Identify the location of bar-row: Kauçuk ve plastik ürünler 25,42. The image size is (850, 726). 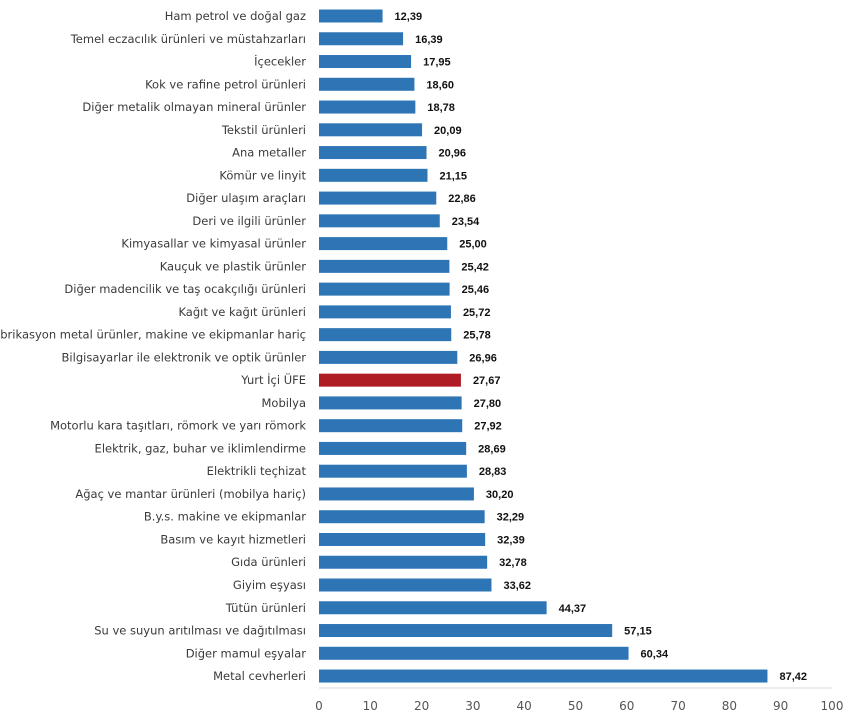
(324, 266).